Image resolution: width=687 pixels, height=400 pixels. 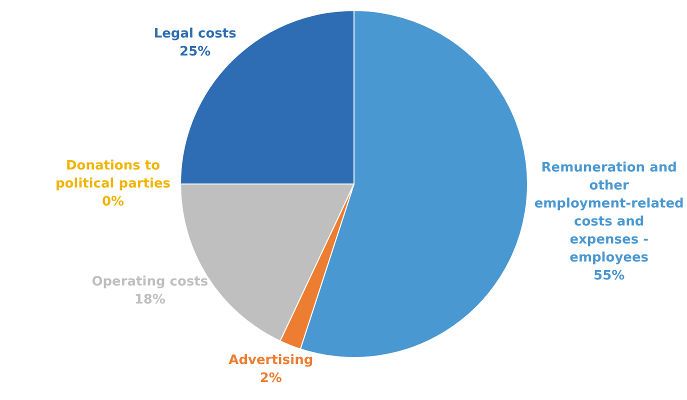 I want to click on data-label: 55%, so click(x=609, y=276).